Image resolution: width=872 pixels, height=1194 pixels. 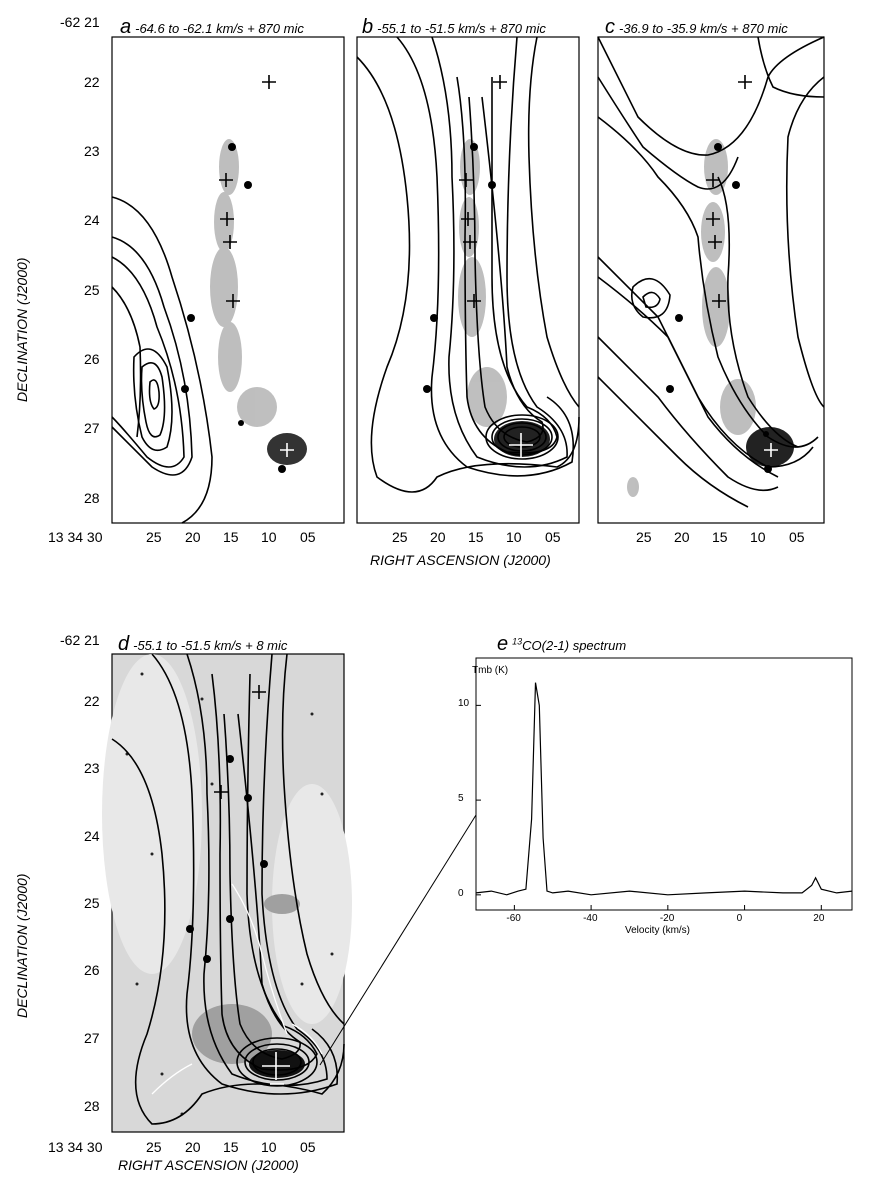 I want to click on panel-a-title: a -64.6 to -62.1 km/s + 870 mic, so click(x=212, y=27).